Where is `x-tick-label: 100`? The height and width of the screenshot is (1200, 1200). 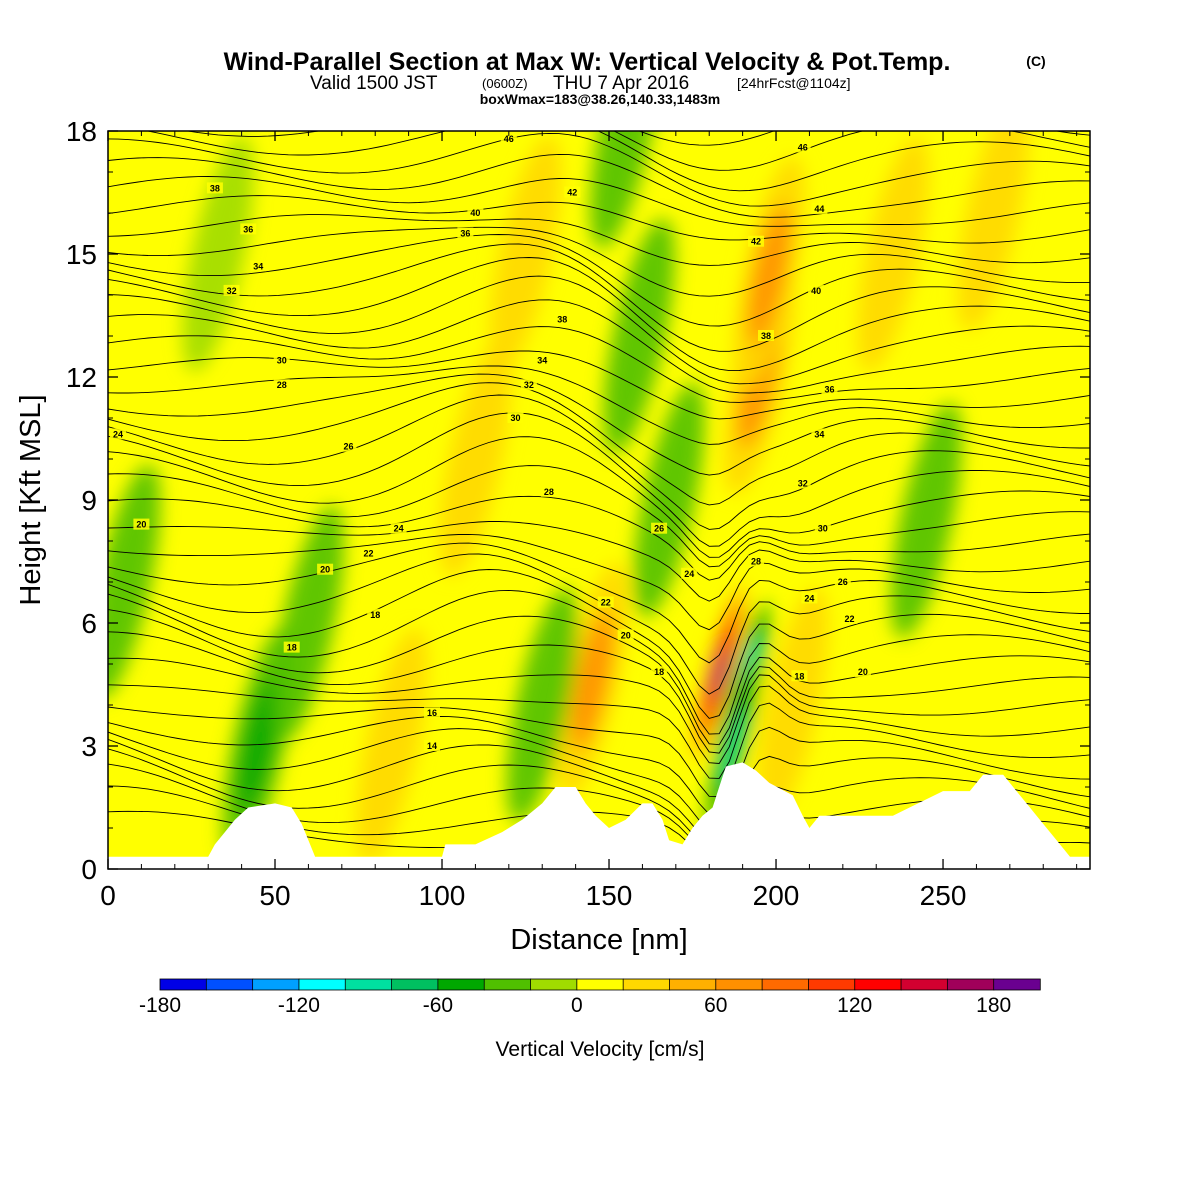 x-tick-label: 100 is located at coordinates (442, 895).